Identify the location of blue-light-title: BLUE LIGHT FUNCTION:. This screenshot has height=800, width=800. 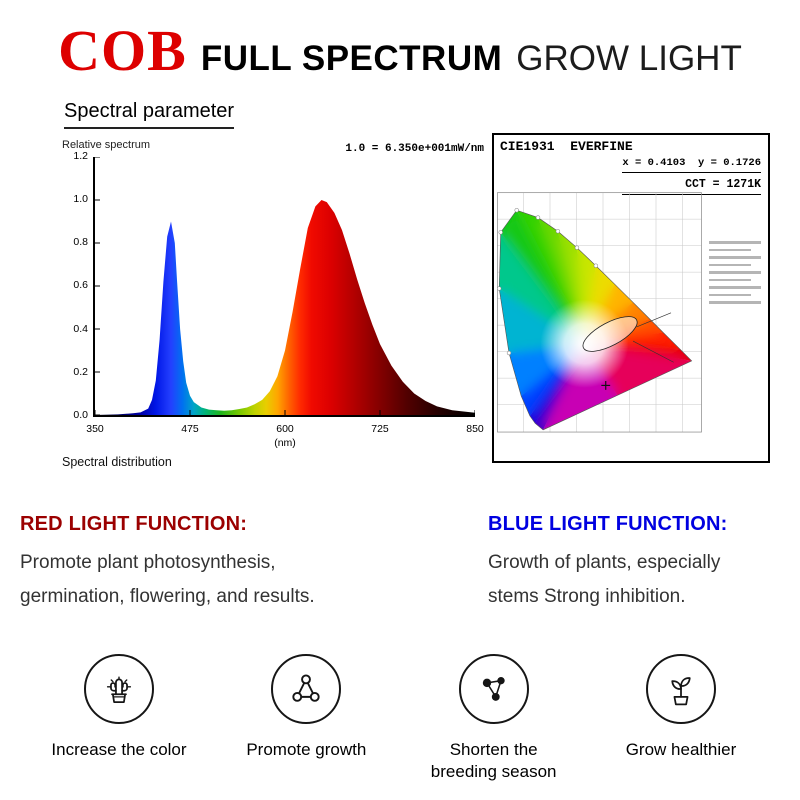
(608, 524).